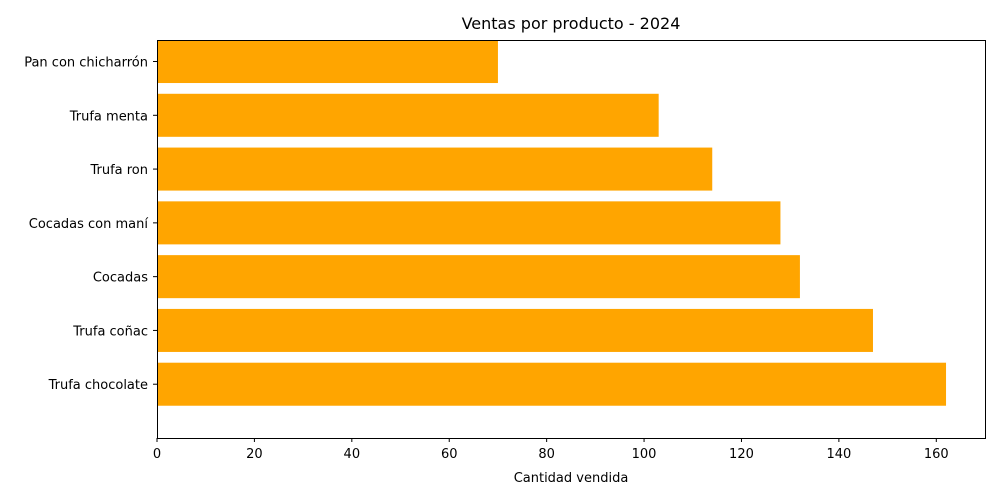 This screenshot has width=1000, height=500. Describe the element at coordinates (120, 278) in the screenshot. I see `y-tick-label: Cocadas` at that location.